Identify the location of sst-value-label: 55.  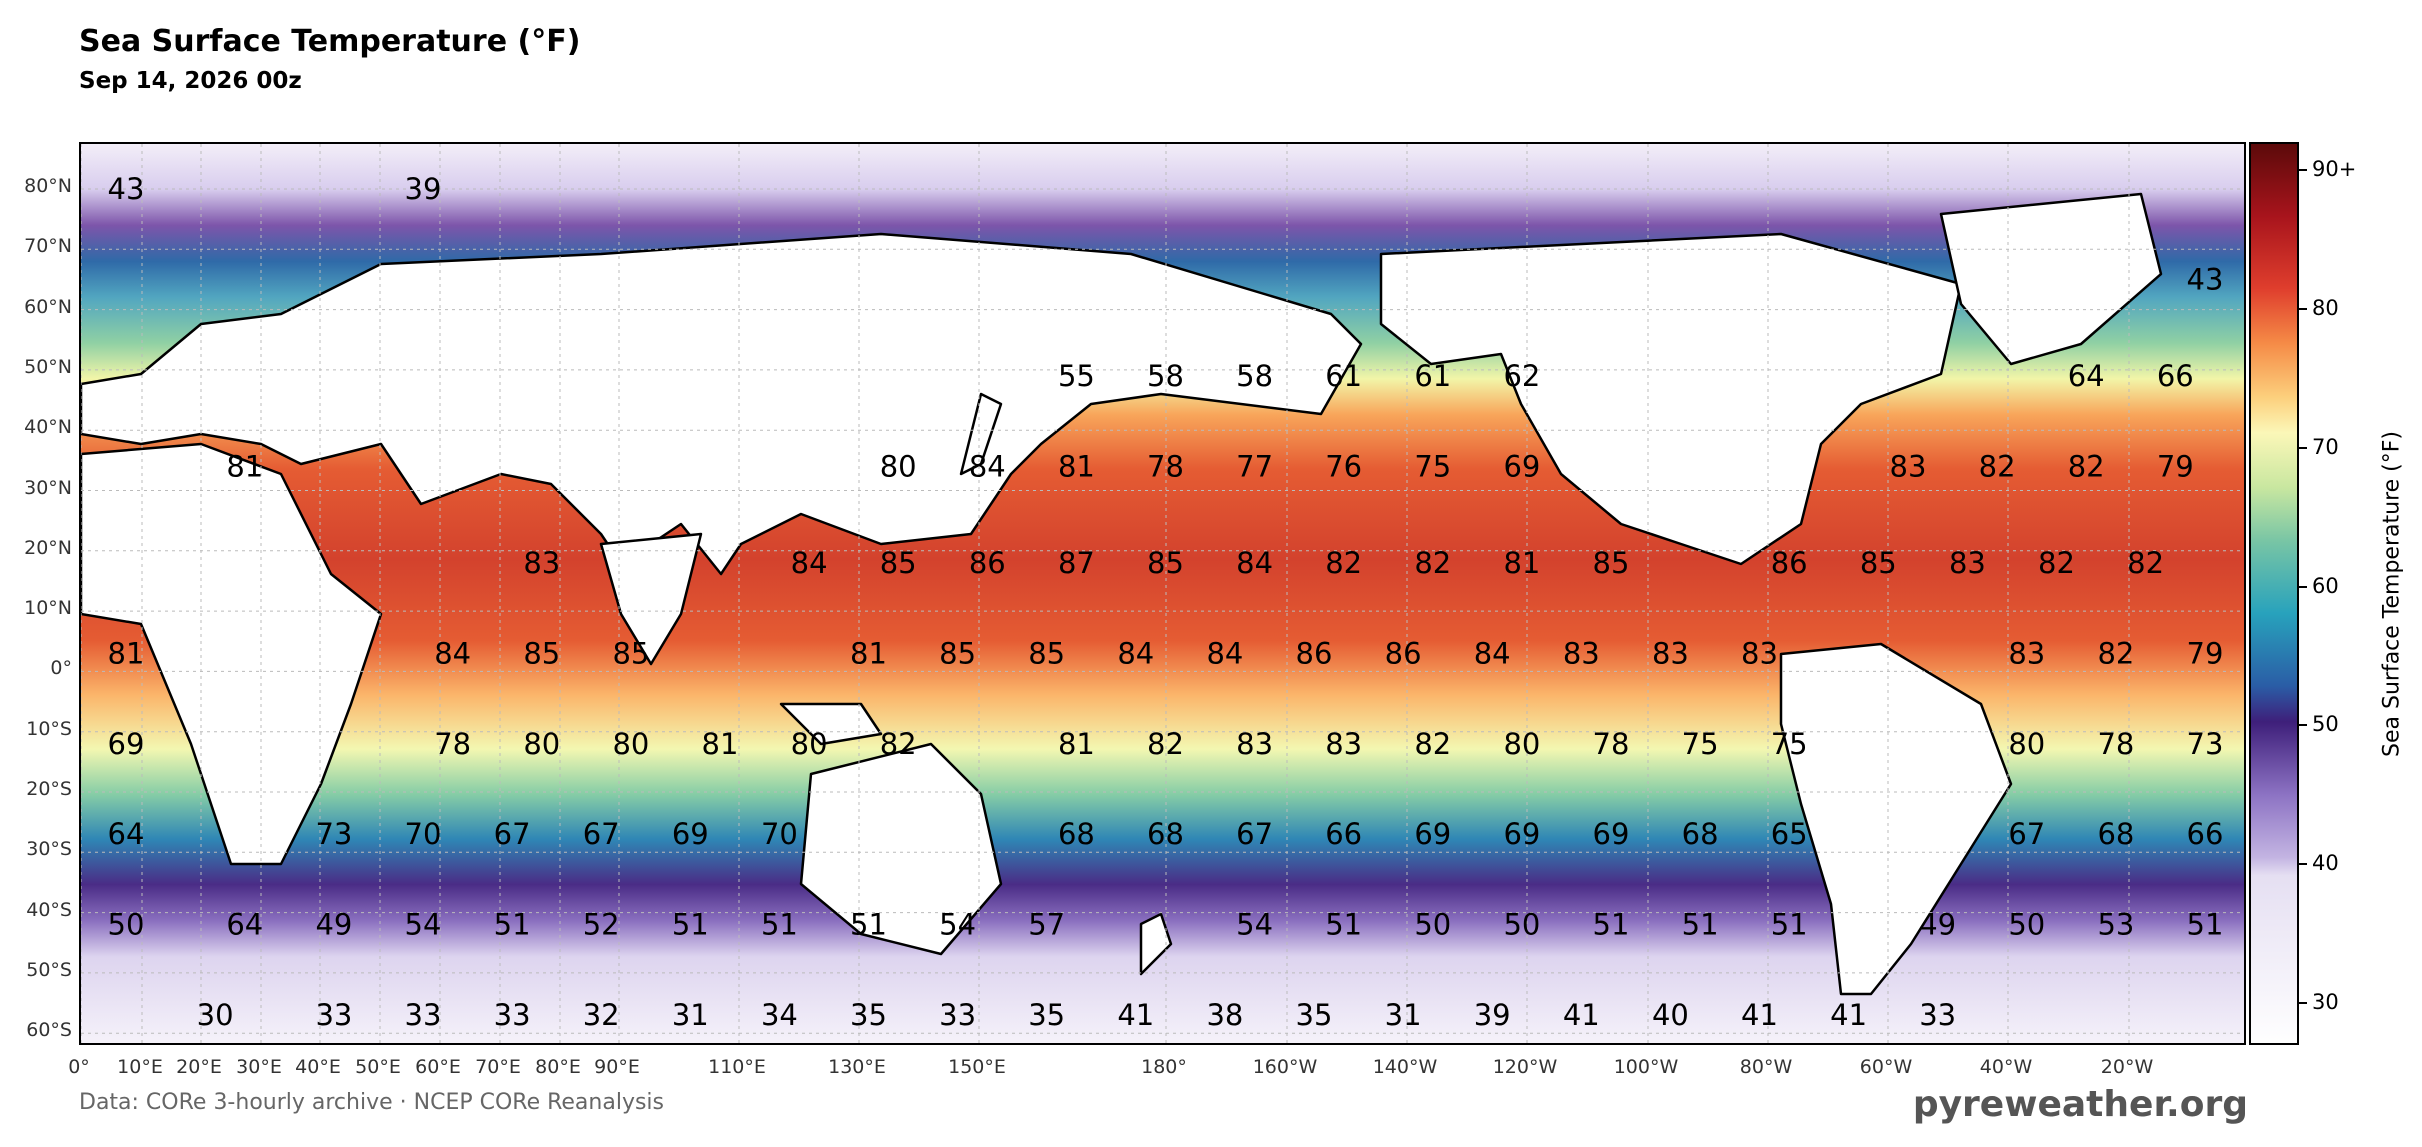
(1076, 376).